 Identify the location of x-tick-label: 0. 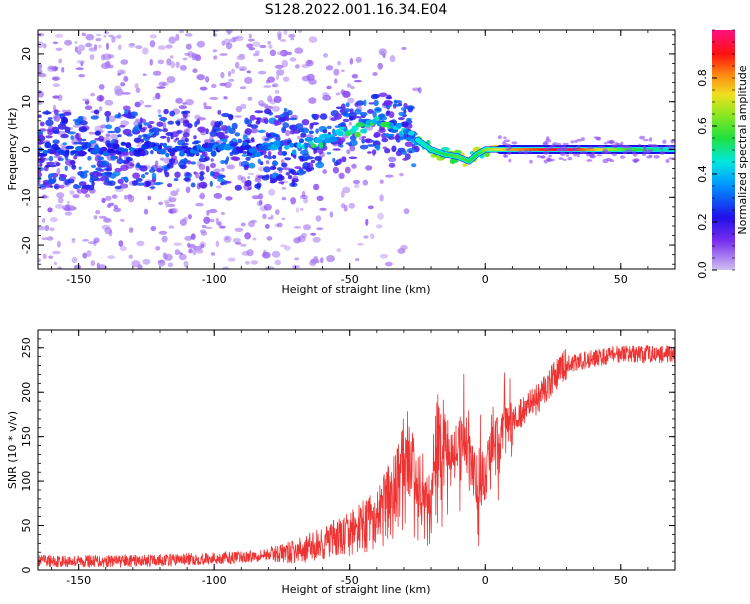
(485, 279).